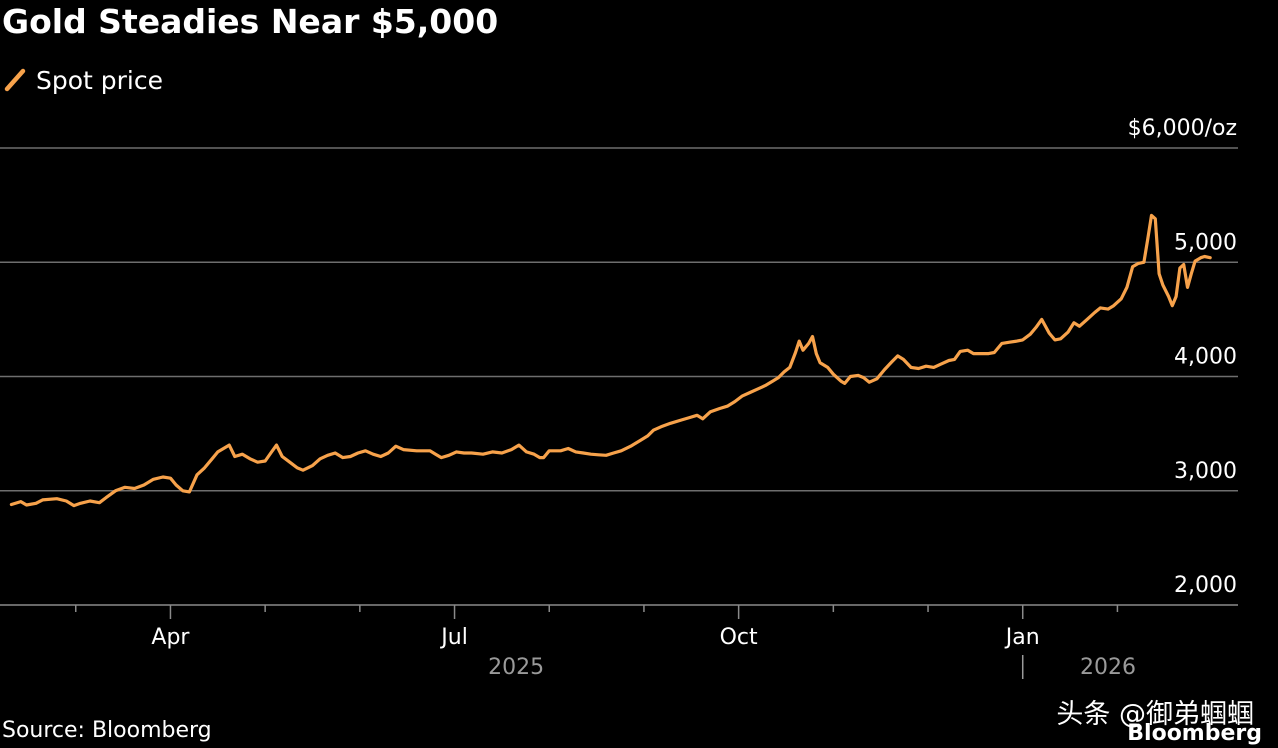 This screenshot has height=748, width=1278. Describe the element at coordinates (1205, 242) in the screenshot. I see `y-tick-label-5000: 5,000` at that location.